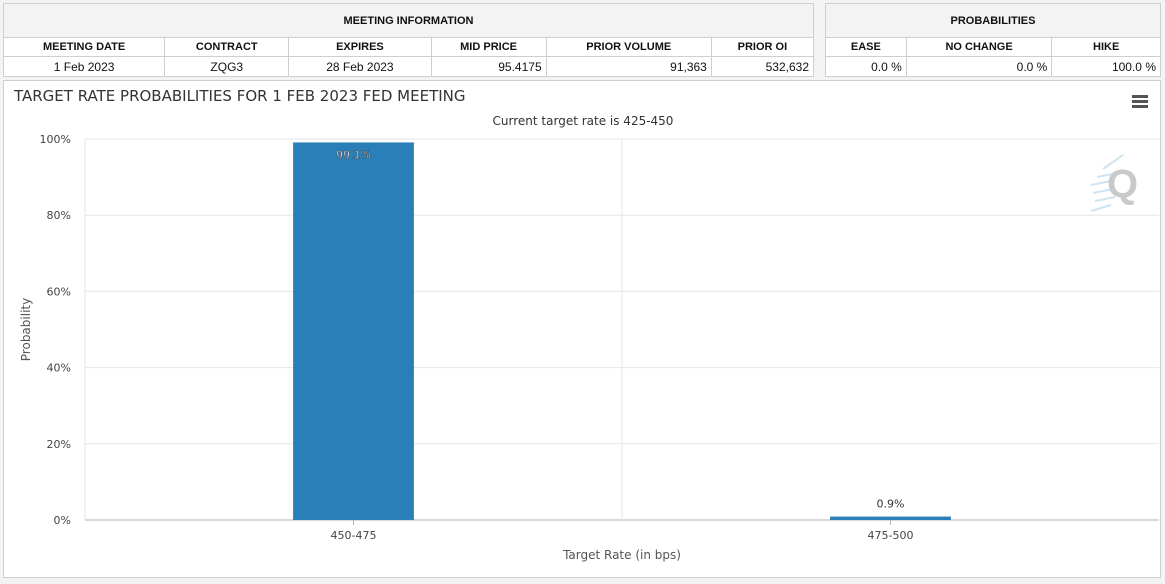 Image resolution: width=1165 pixels, height=584 pixels. Describe the element at coordinates (583, 121) in the screenshot. I see `chart-subtitle: Current target rate is 425-450` at that location.